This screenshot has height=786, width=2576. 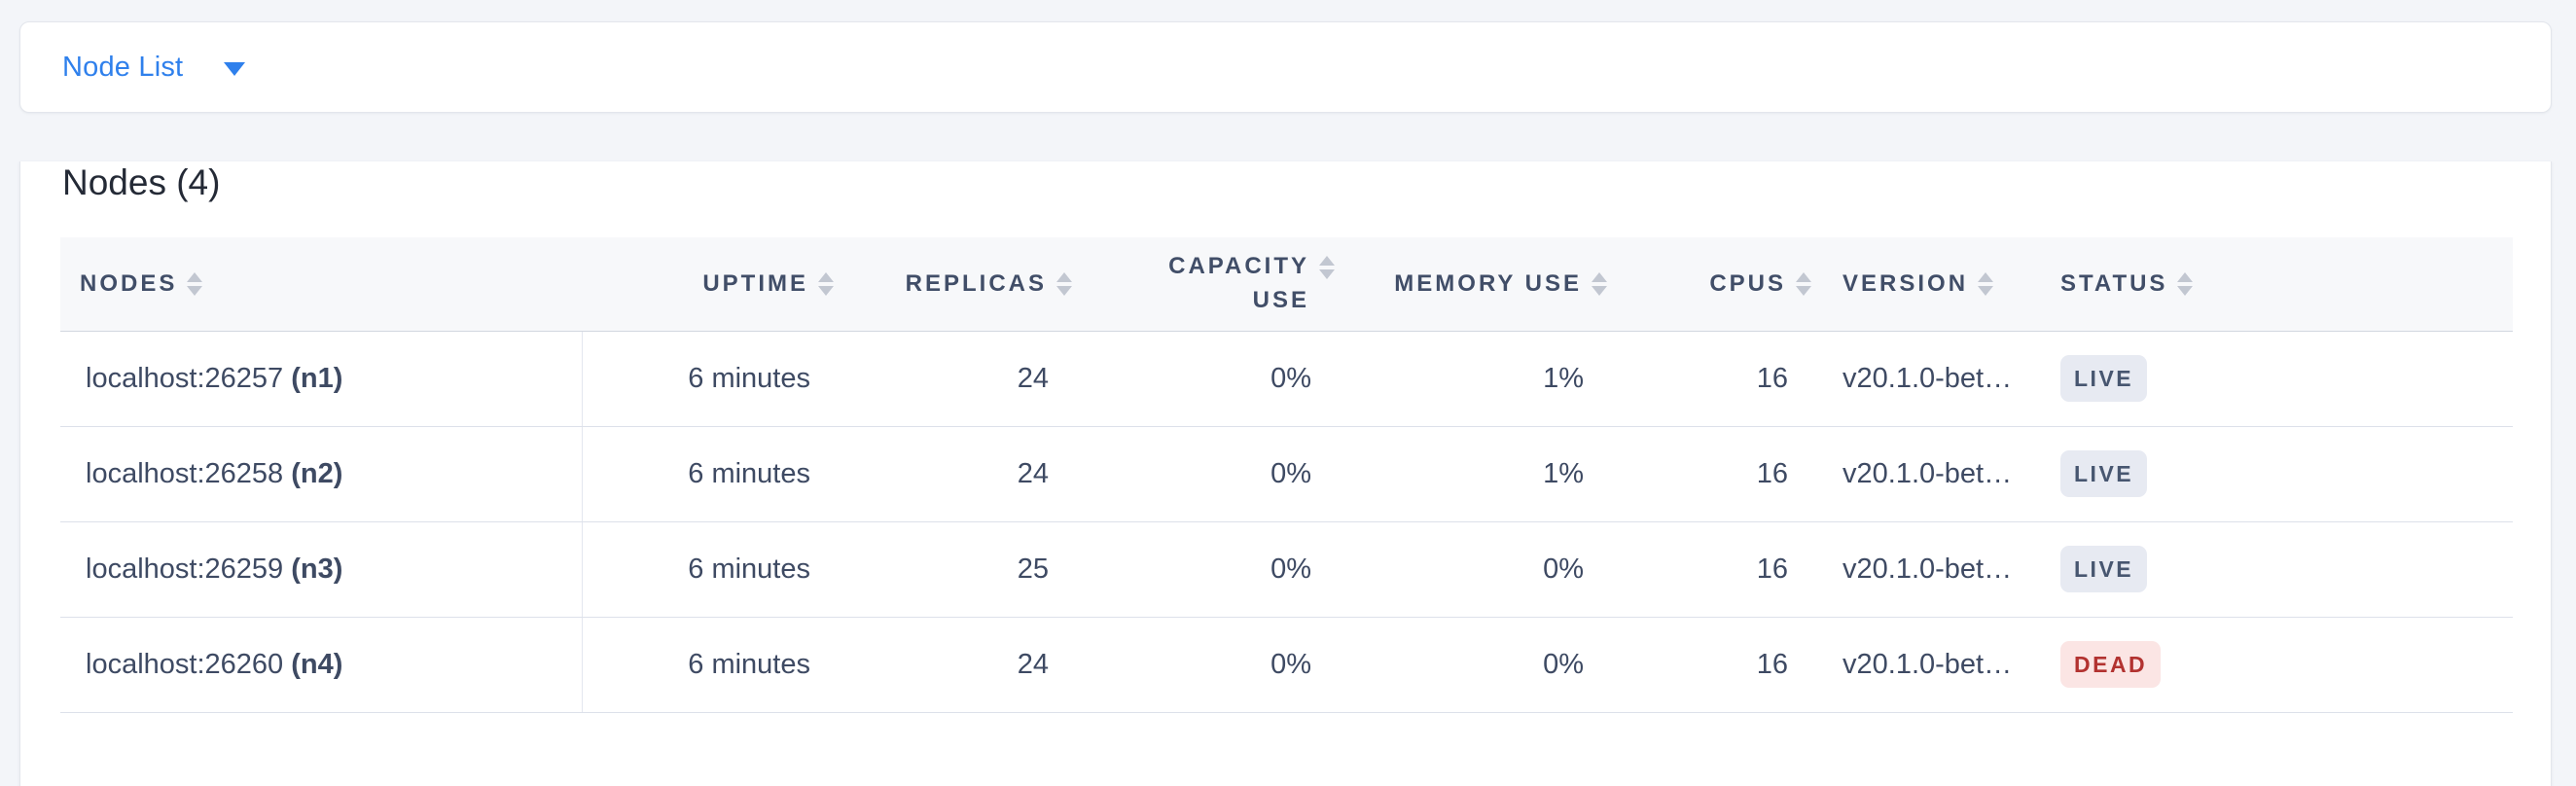 What do you see at coordinates (123, 67) in the screenshot?
I see `node-list-dropdown-label: Node List` at bounding box center [123, 67].